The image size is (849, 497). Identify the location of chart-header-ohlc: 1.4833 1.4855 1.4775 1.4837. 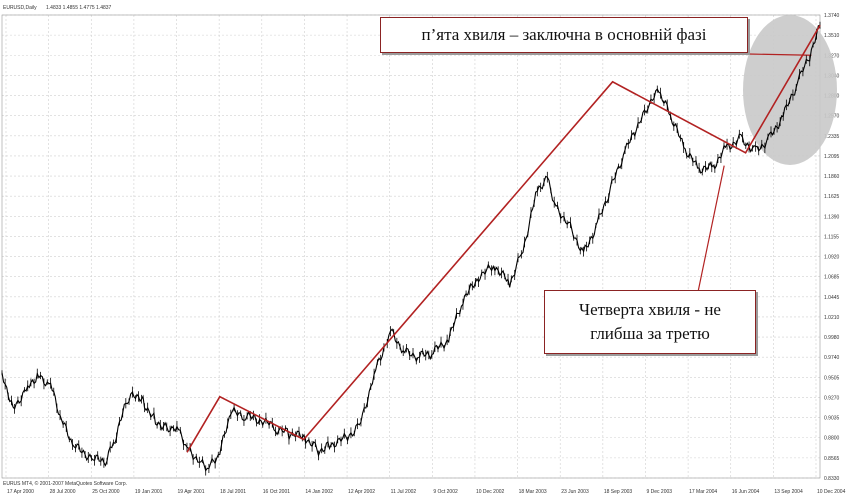
(79, 8).